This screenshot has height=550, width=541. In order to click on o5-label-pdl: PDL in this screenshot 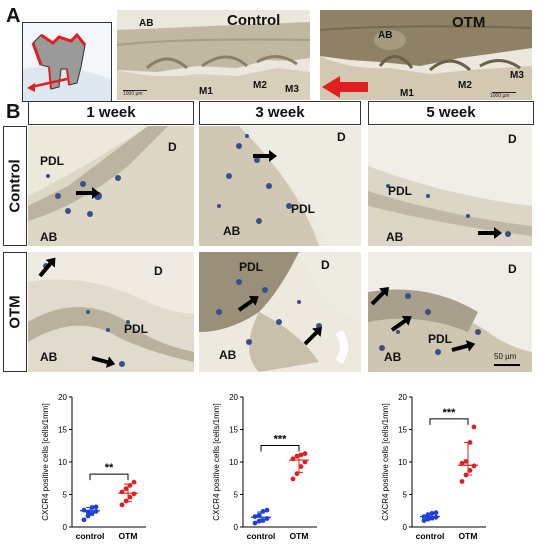, I will do `click(440, 339)`.